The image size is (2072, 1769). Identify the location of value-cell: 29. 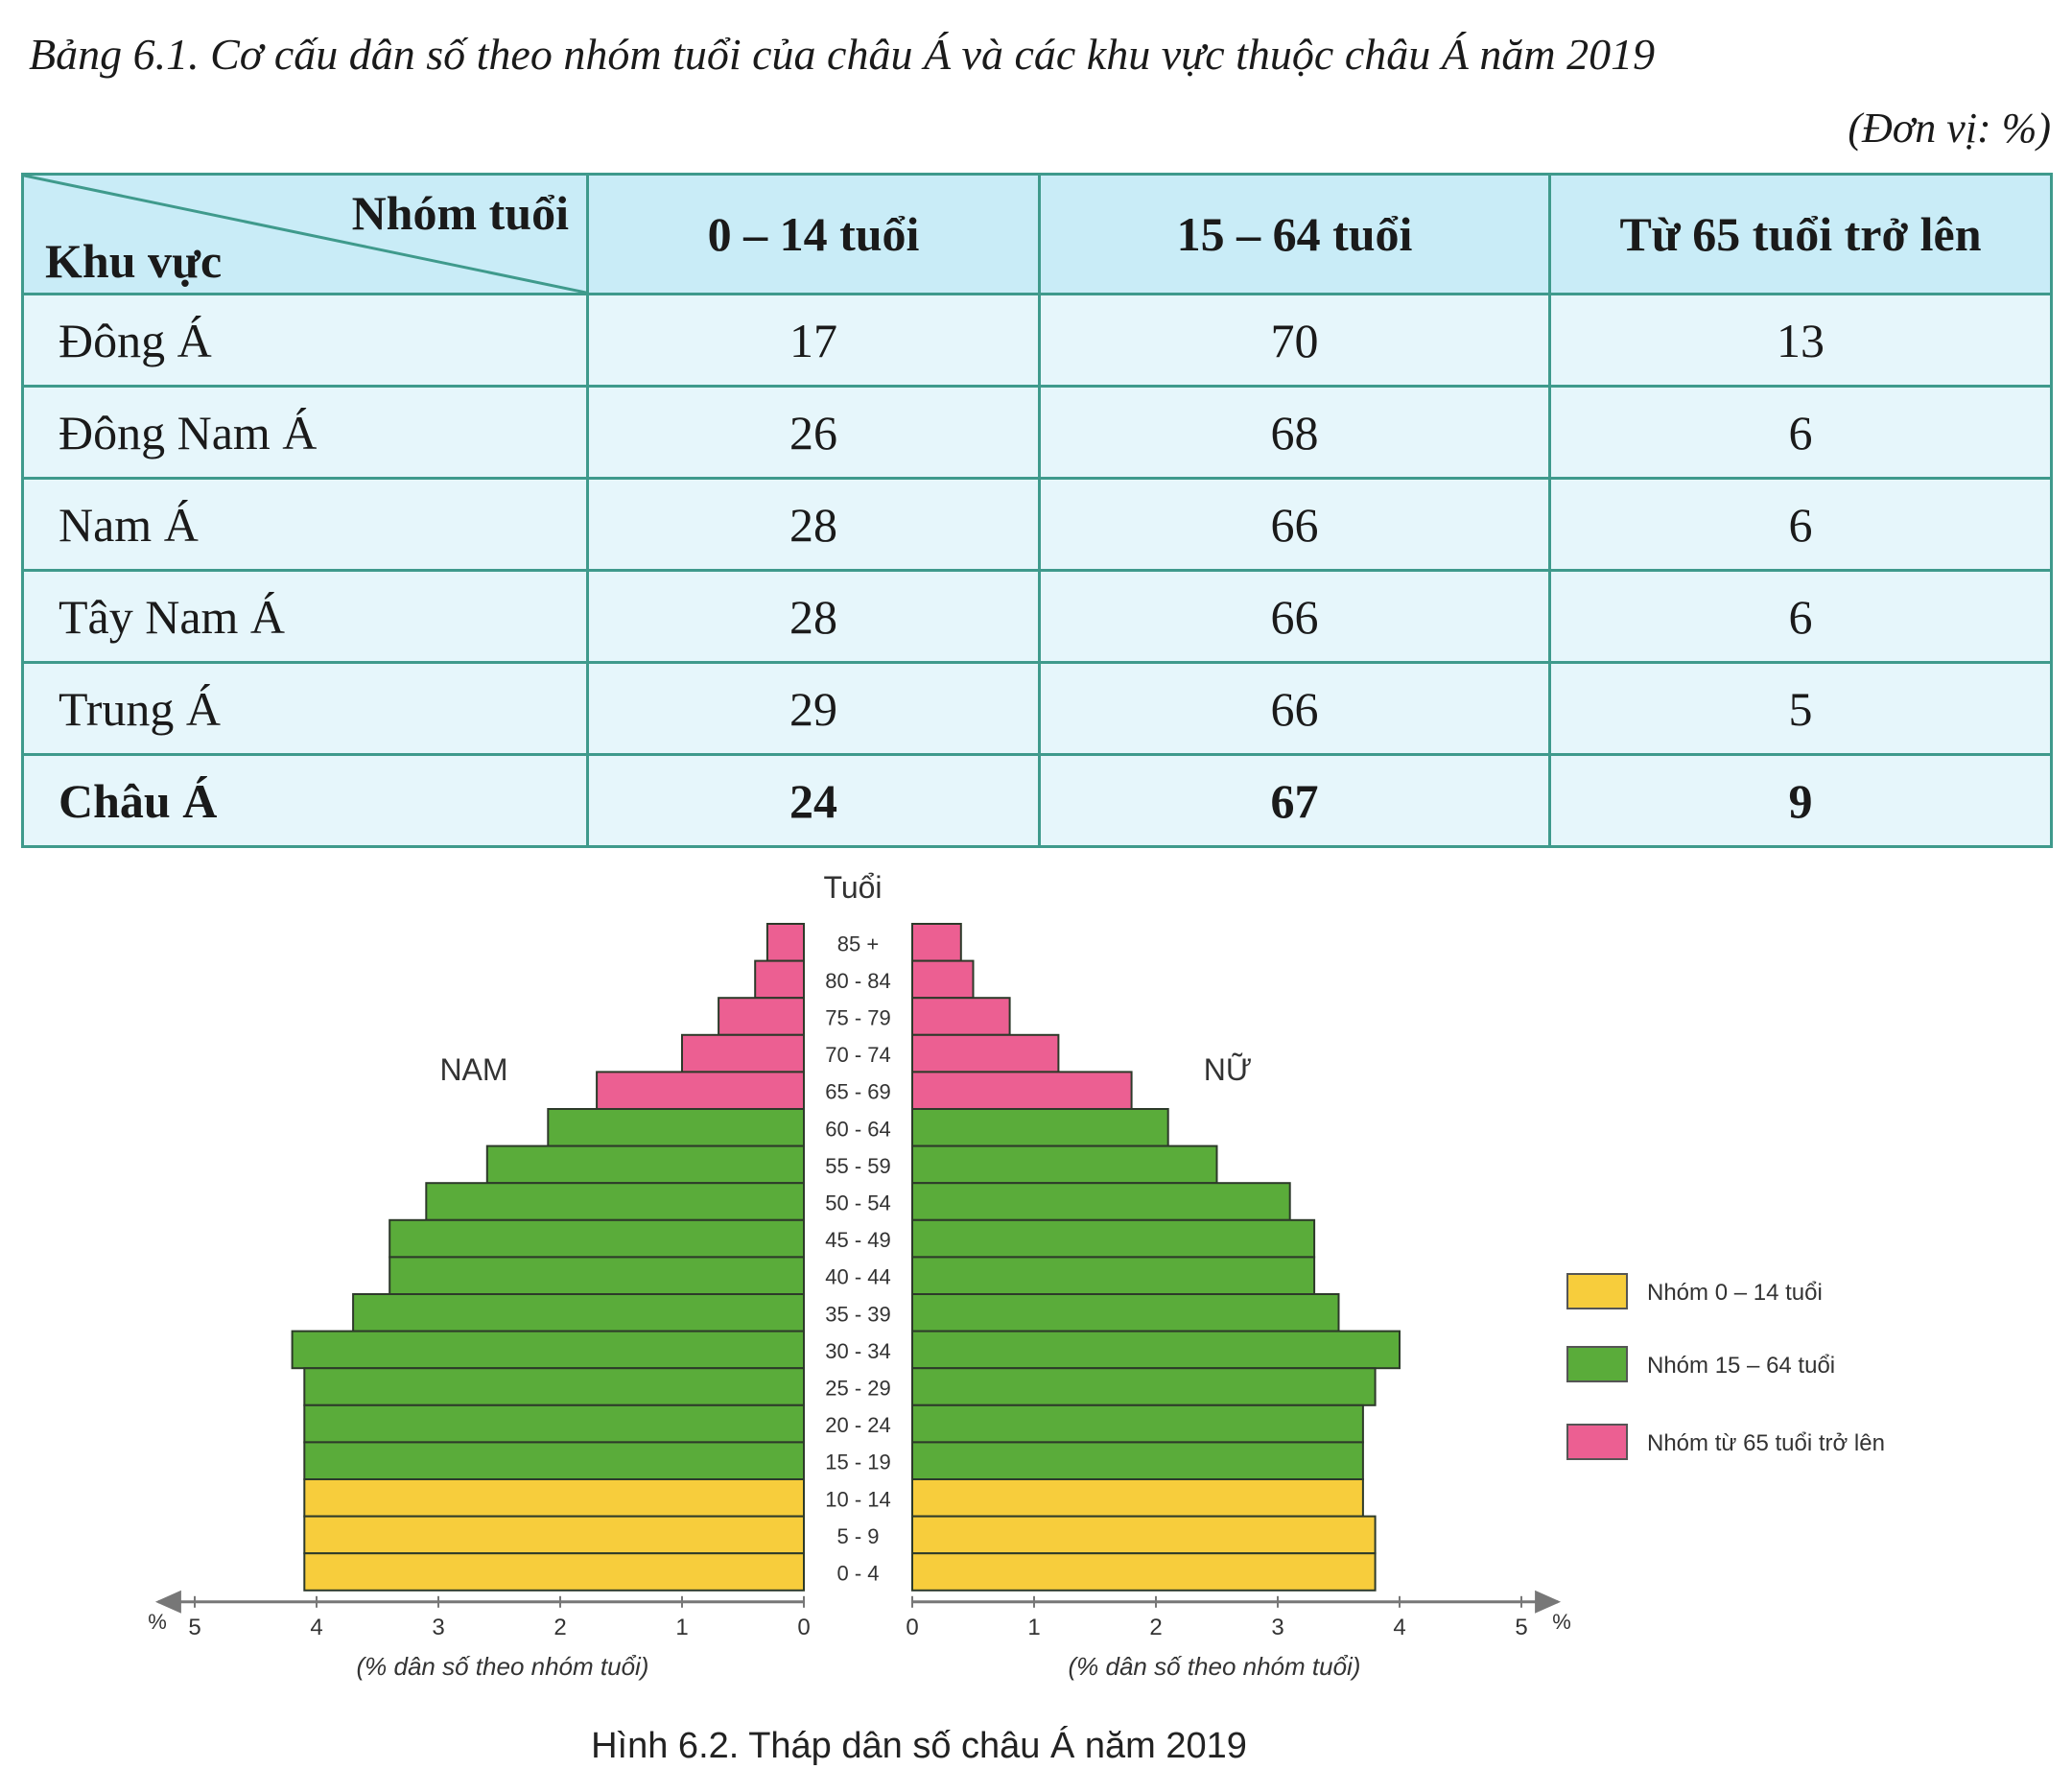
(813, 708).